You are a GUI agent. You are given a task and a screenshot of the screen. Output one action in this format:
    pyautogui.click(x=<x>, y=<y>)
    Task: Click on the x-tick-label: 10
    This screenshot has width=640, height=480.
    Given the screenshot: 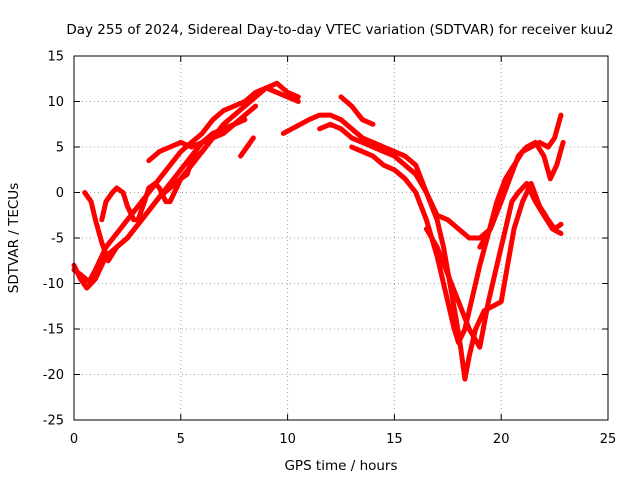 What is the action you would take?
    pyautogui.click(x=287, y=439)
    